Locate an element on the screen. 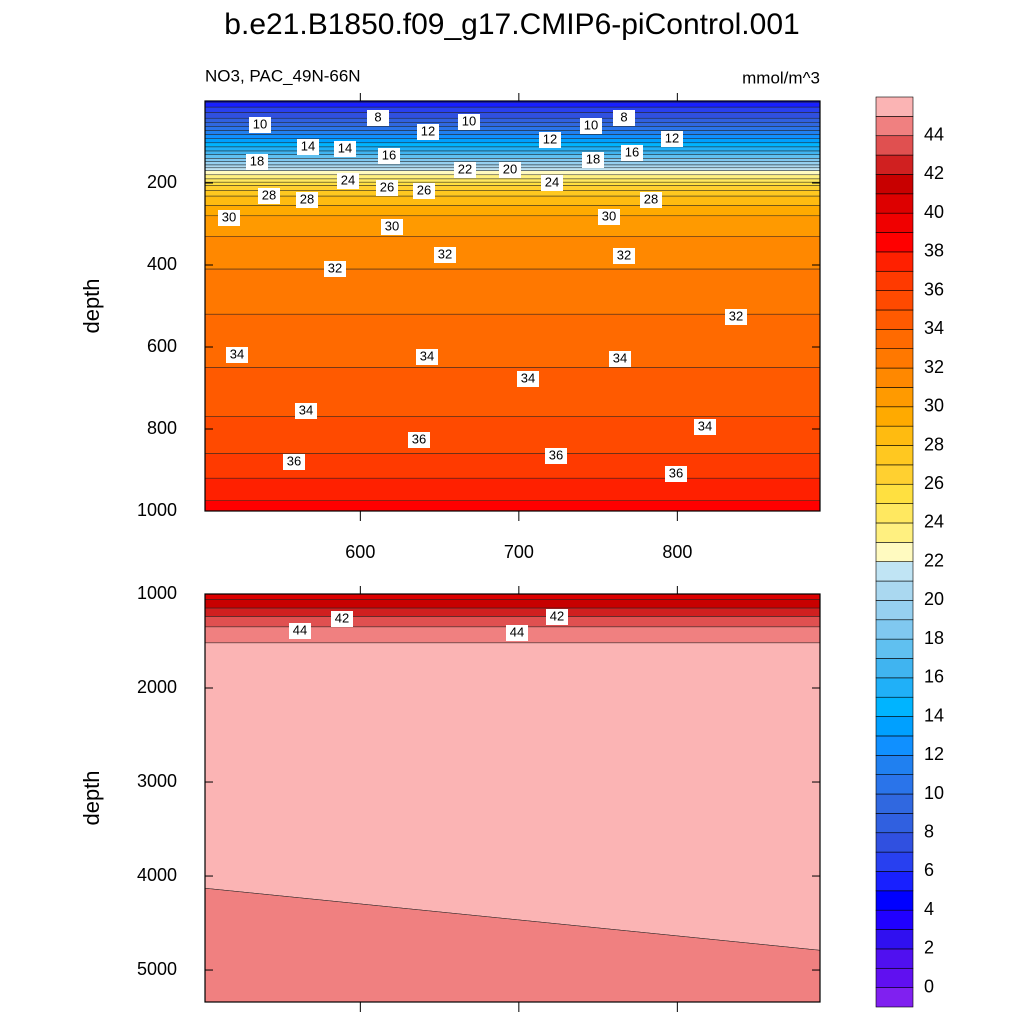 The width and height of the screenshot is (1024, 1029). y-tick-label: 600 is located at coordinates (162, 346).